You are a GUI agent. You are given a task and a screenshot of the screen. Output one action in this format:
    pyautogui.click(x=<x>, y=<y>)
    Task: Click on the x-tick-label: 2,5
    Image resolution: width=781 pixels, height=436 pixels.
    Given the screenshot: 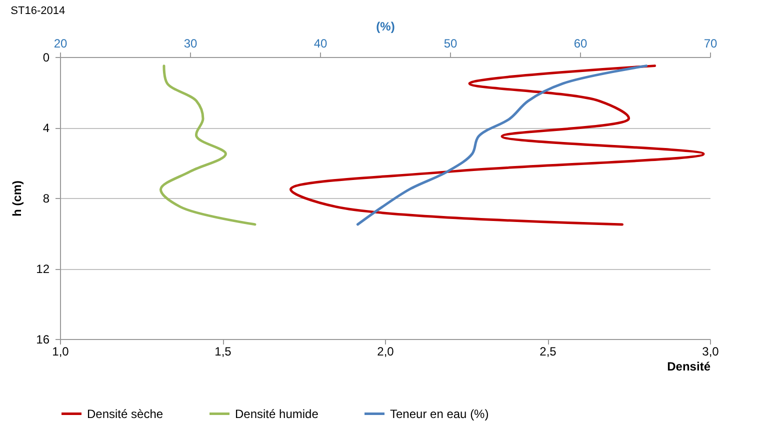 What is the action you would take?
    pyautogui.click(x=548, y=351)
    